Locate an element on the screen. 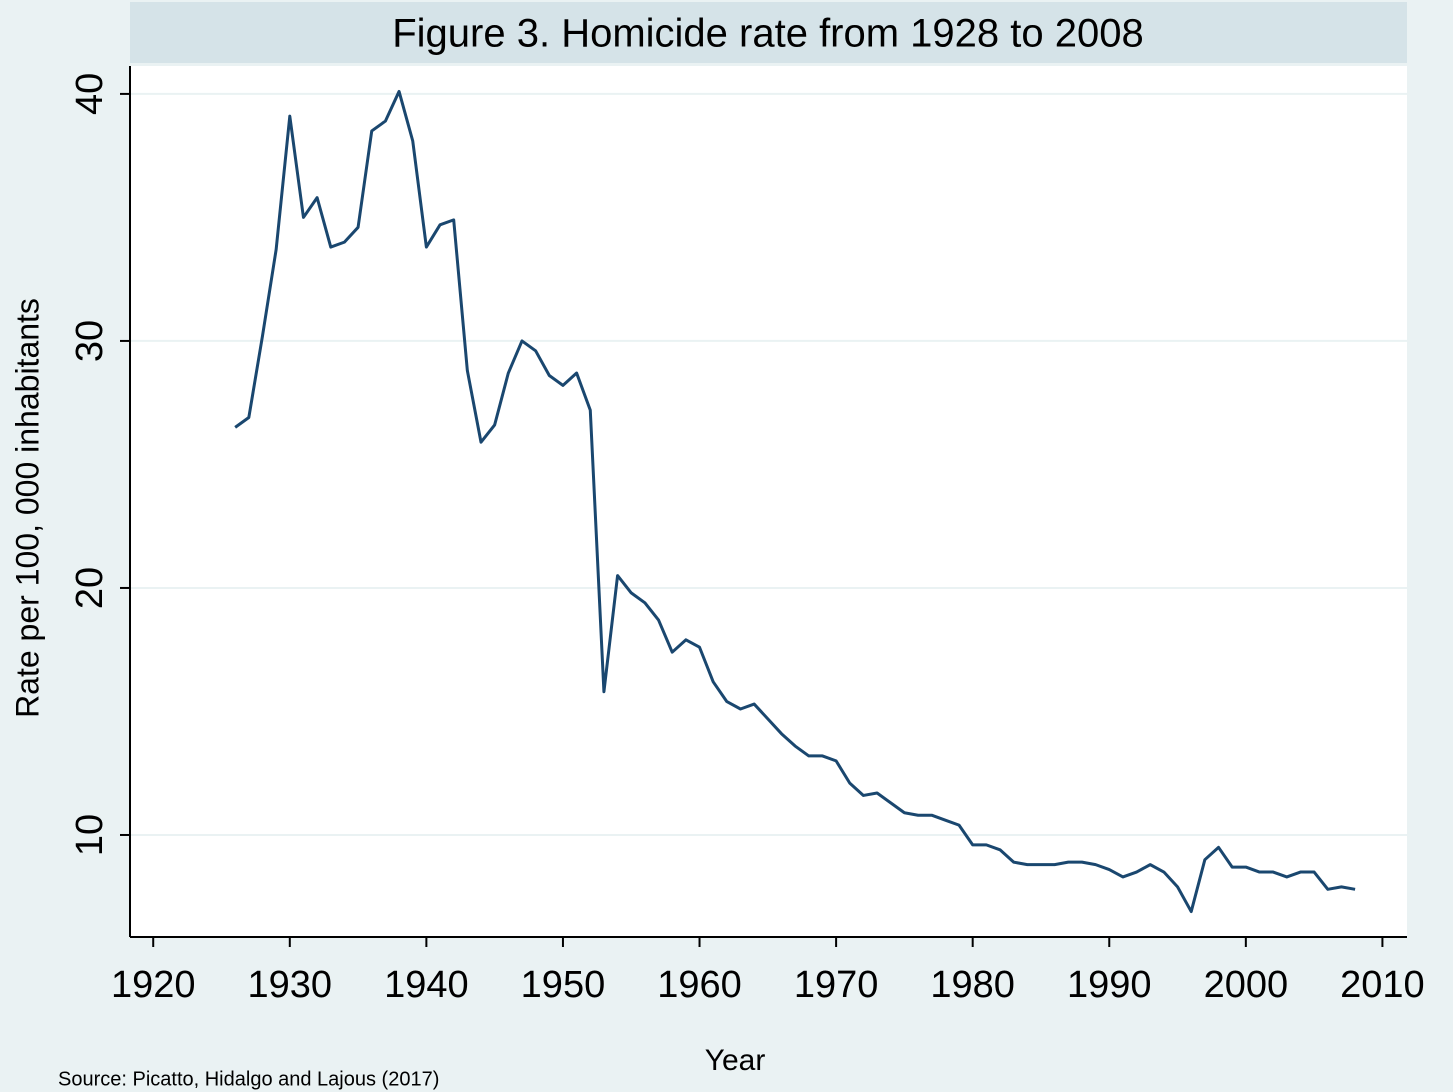 The image size is (1453, 1092). y-tick-label: 10 is located at coordinates (90, 835).